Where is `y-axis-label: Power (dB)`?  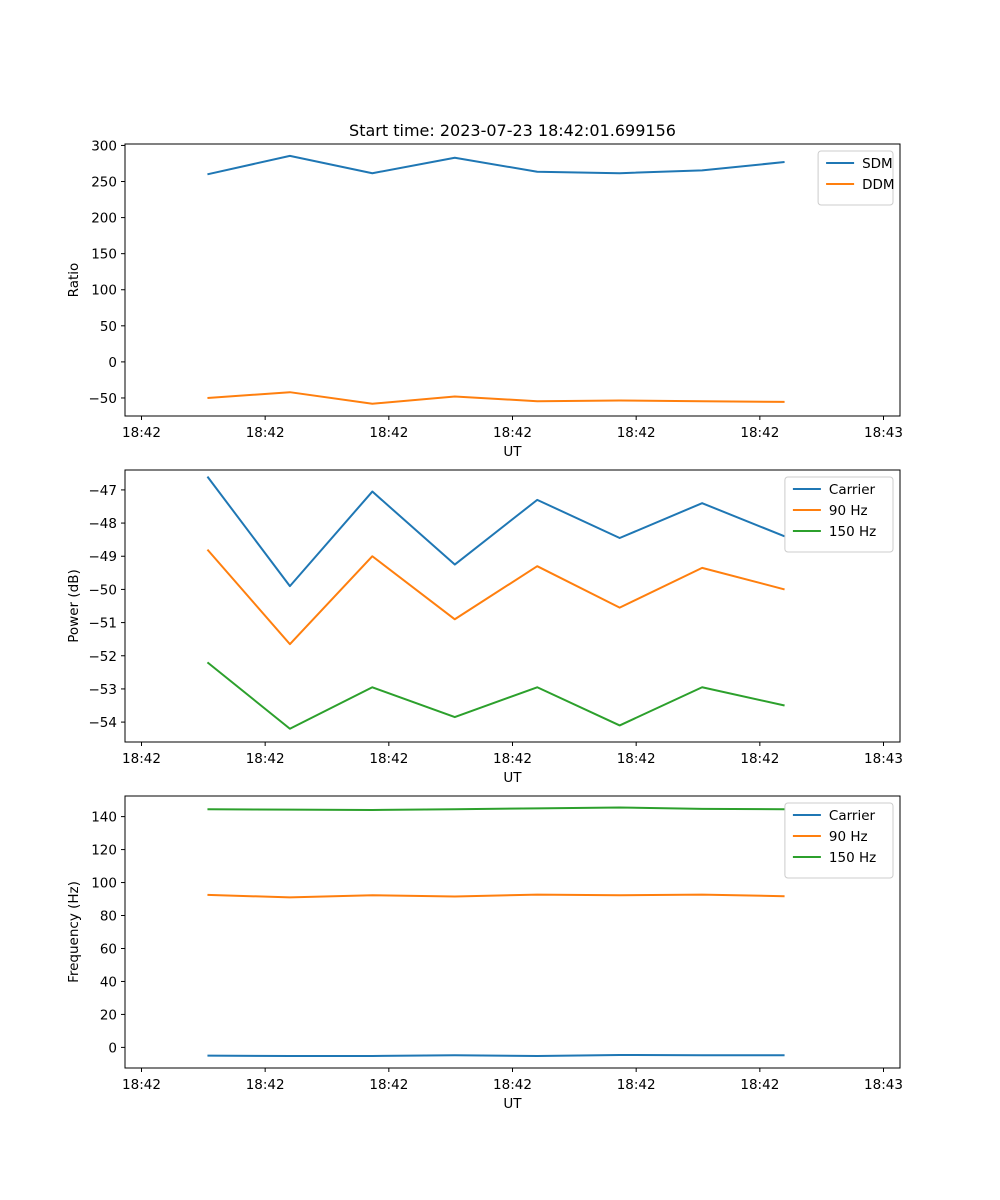
y-axis-label: Power (dB) is located at coordinates (74, 605).